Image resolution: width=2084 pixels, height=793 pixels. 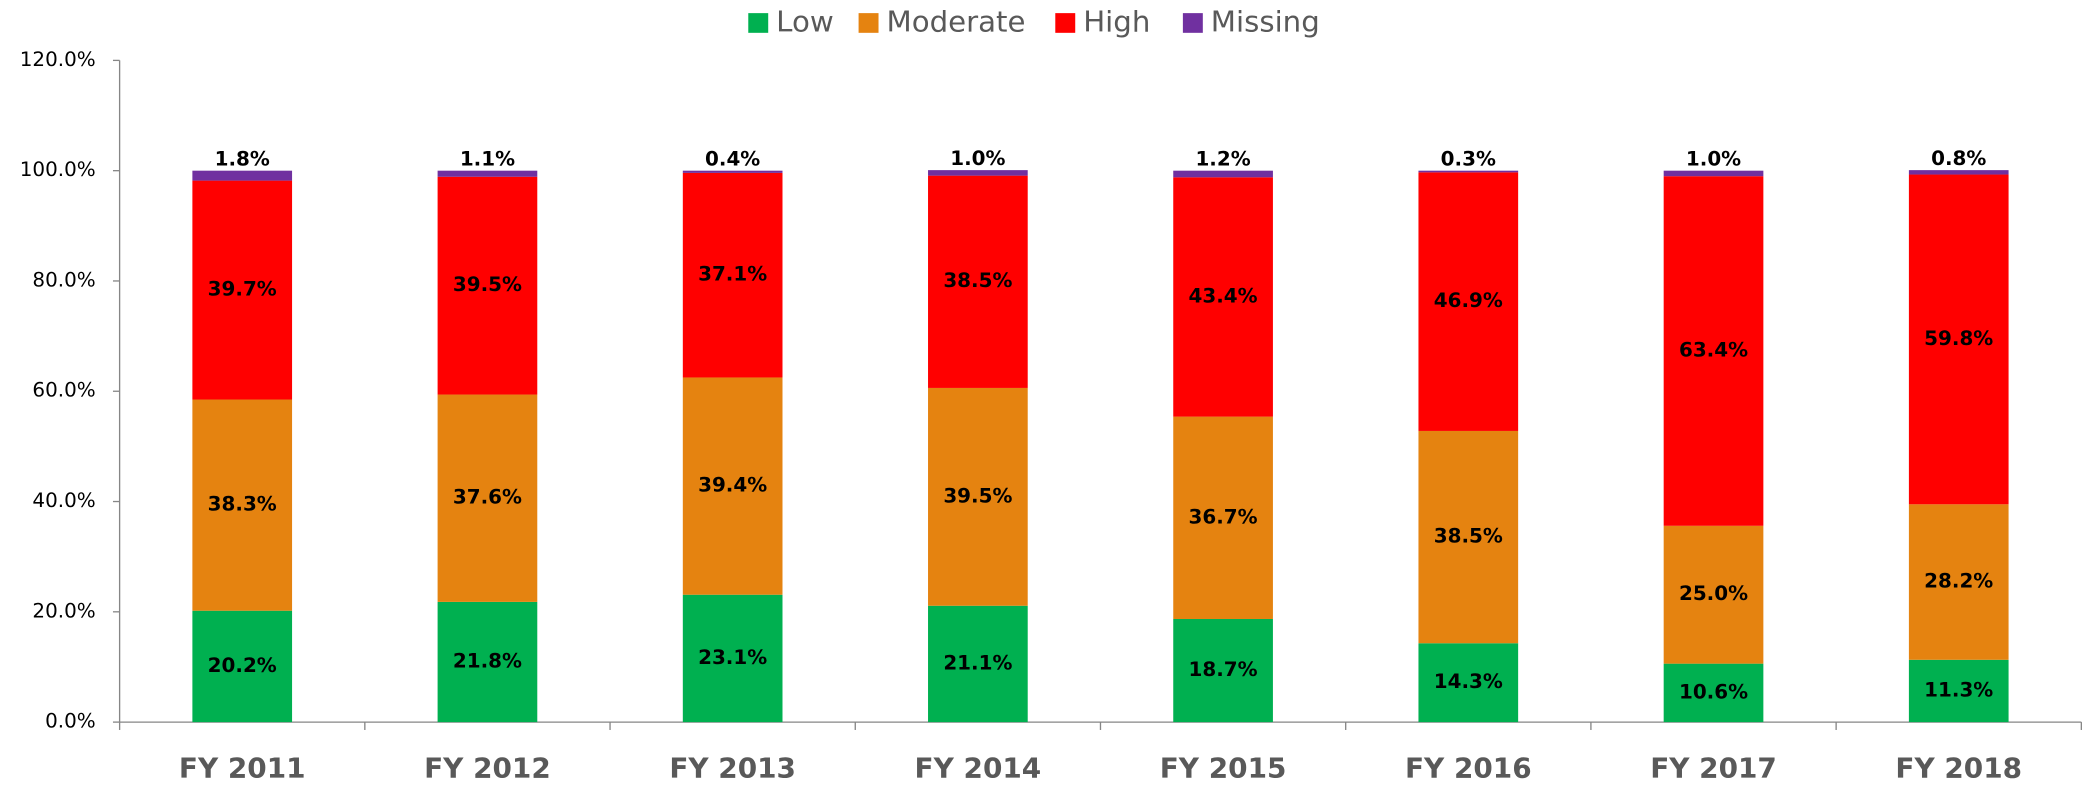 I want to click on data-label: 23.1%, so click(x=732, y=657).